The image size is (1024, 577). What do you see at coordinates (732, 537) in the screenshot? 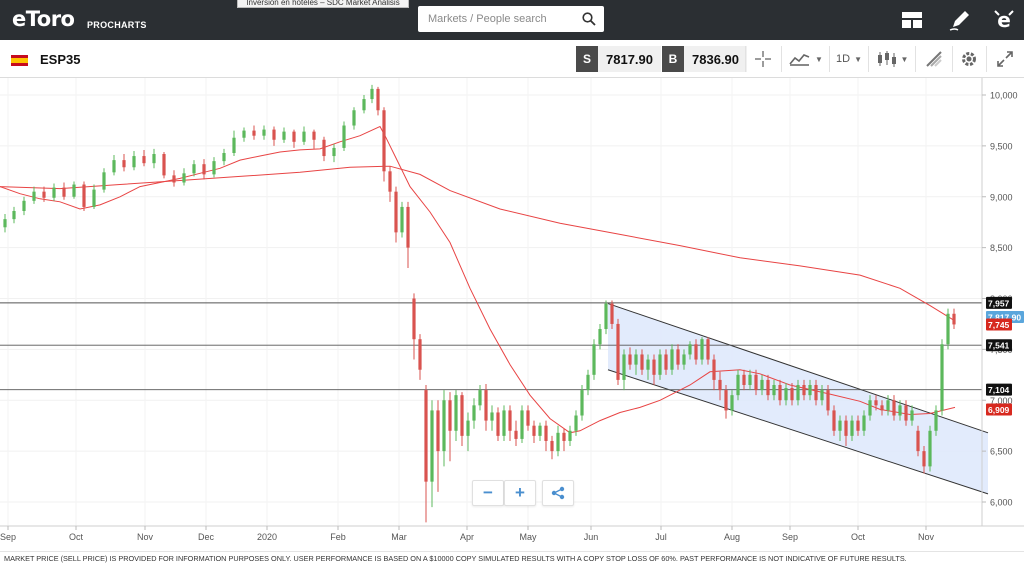
I see `x-tick-label: Aug` at bounding box center [732, 537].